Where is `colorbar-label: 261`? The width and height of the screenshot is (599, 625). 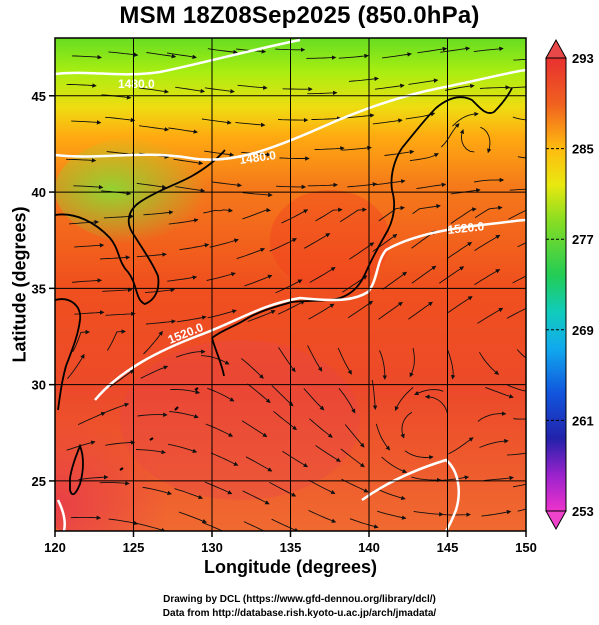 colorbar-label: 261 is located at coordinates (583, 420).